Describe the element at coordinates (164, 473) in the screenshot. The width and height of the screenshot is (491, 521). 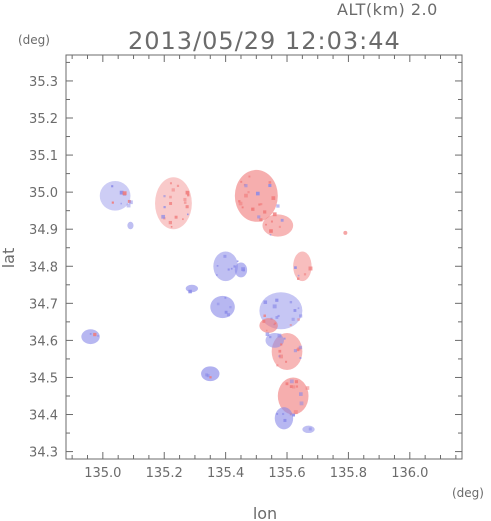
I see `x-tick-label: 135.2` at that location.